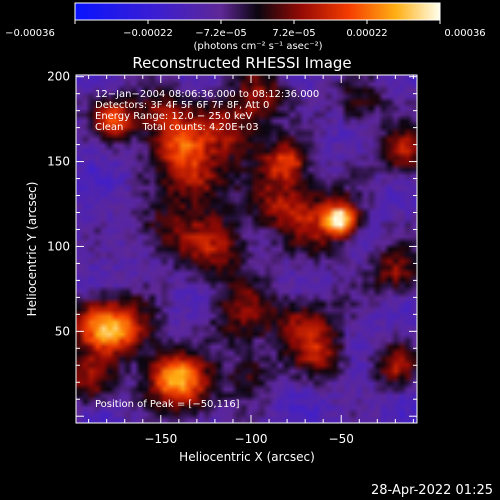 This screenshot has width=500, height=500. What do you see at coordinates (58, 246) in the screenshot?
I see `y-tick-label: 100` at bounding box center [58, 246].